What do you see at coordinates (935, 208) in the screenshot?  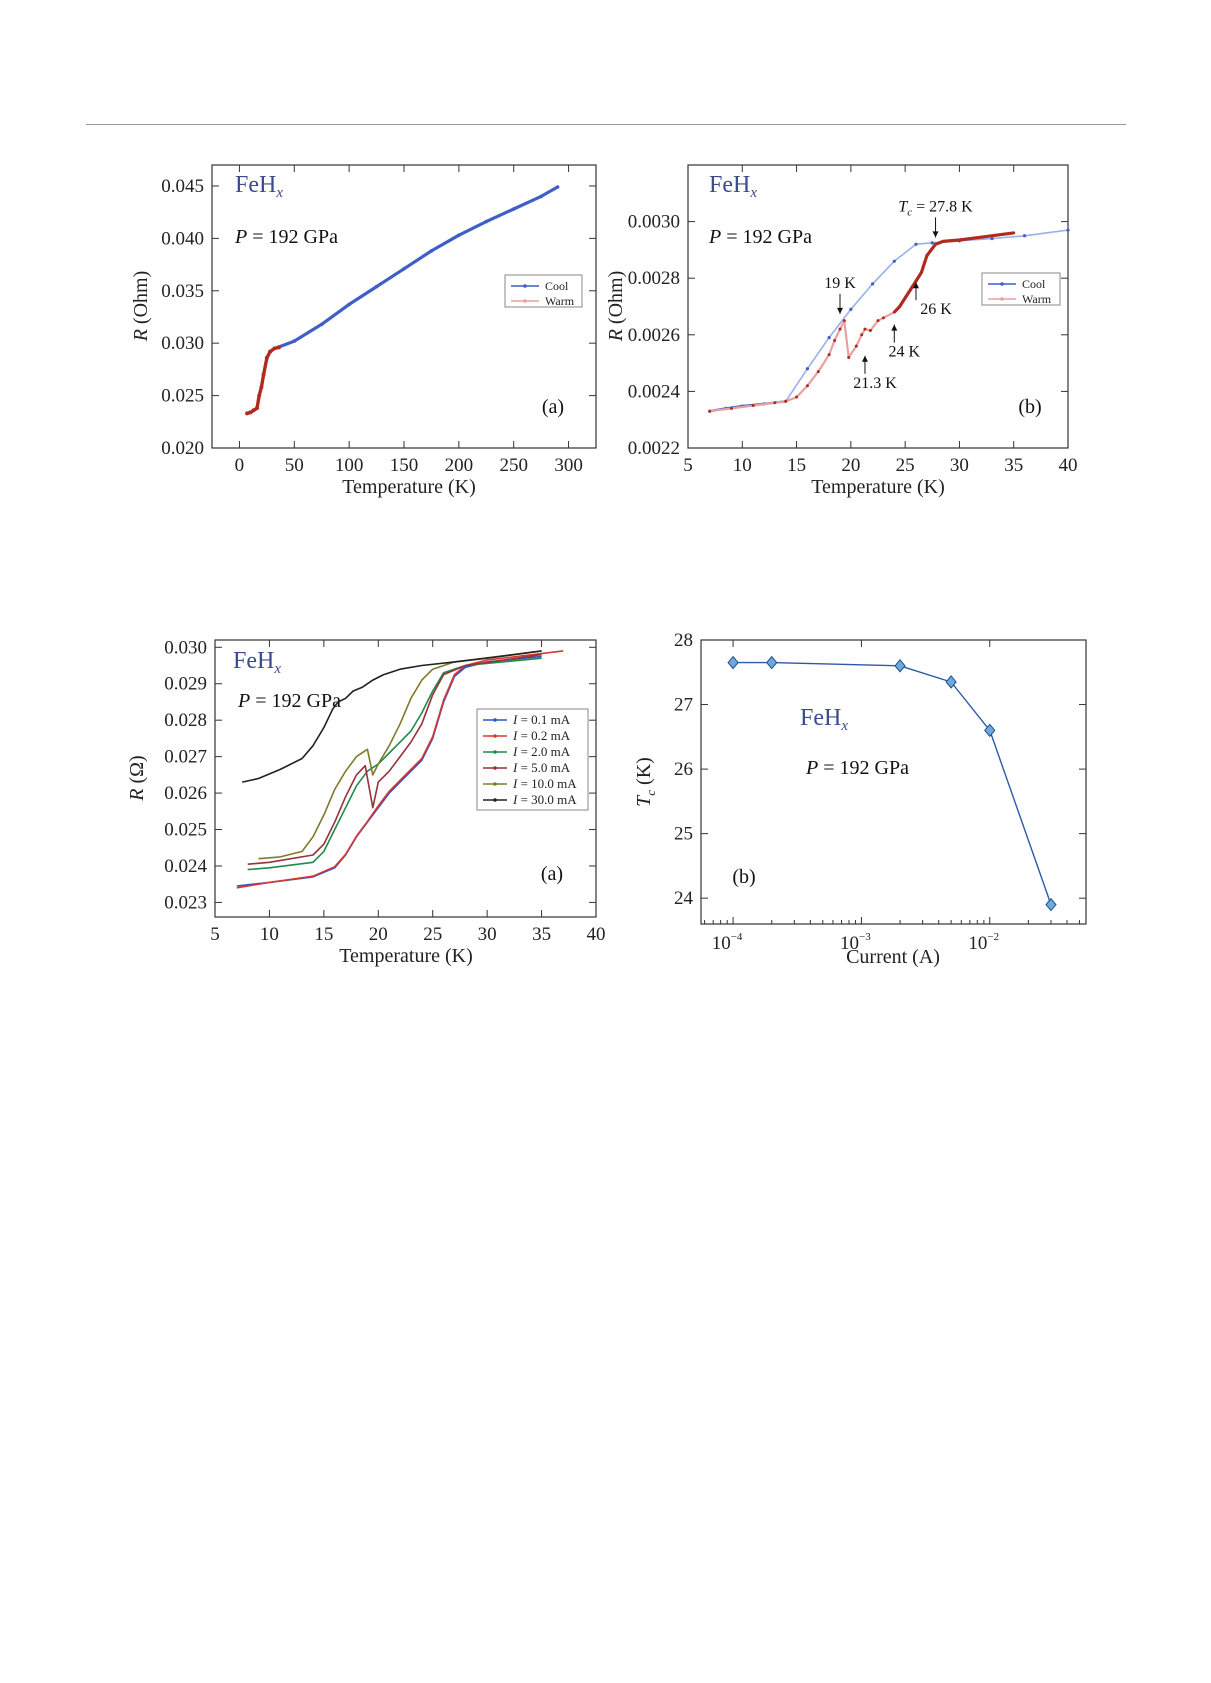 I see `annotation-label: Tc = 27.8 K` at bounding box center [935, 208].